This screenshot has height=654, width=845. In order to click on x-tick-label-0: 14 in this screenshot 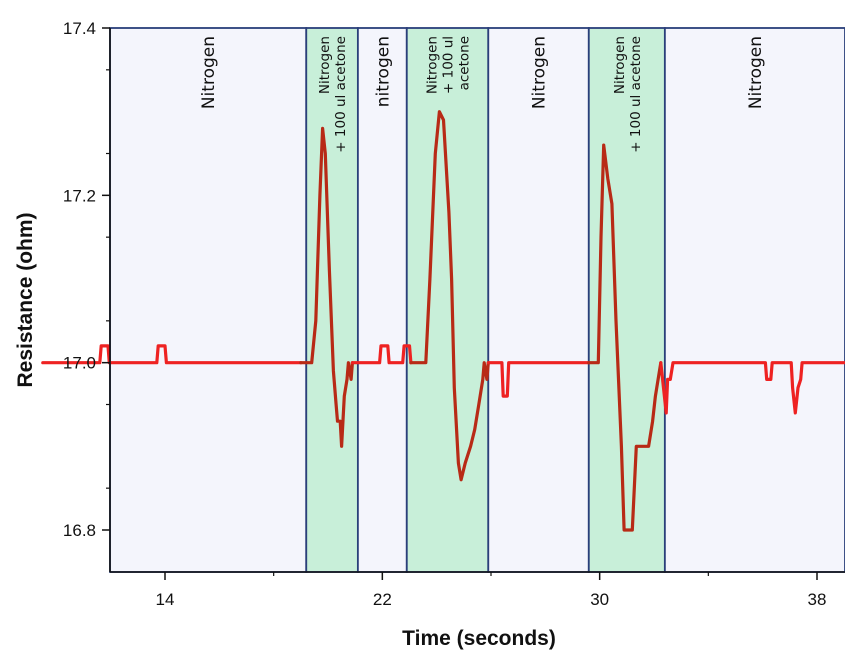, I will do `click(165, 599)`.